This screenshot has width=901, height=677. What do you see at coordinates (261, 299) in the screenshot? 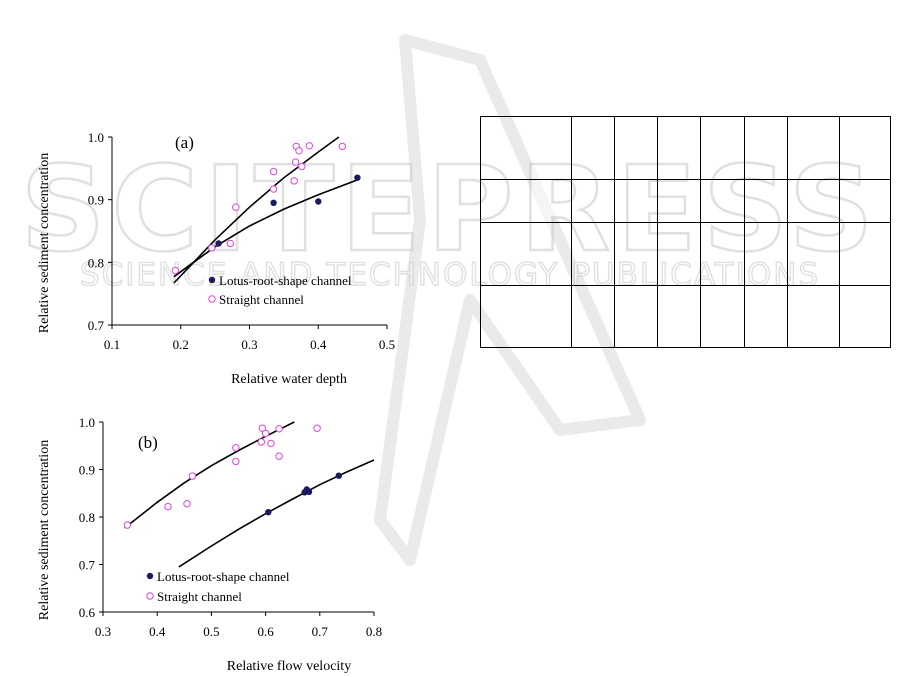
I see `chart-a-legend-straight: Straight channel` at bounding box center [261, 299].